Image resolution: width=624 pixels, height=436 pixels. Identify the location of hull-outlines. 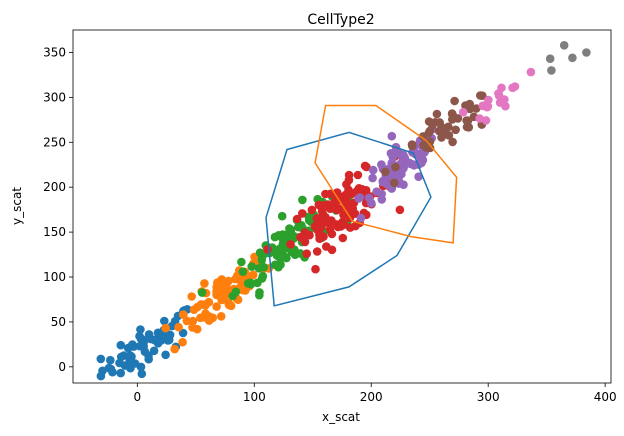
(361, 205).